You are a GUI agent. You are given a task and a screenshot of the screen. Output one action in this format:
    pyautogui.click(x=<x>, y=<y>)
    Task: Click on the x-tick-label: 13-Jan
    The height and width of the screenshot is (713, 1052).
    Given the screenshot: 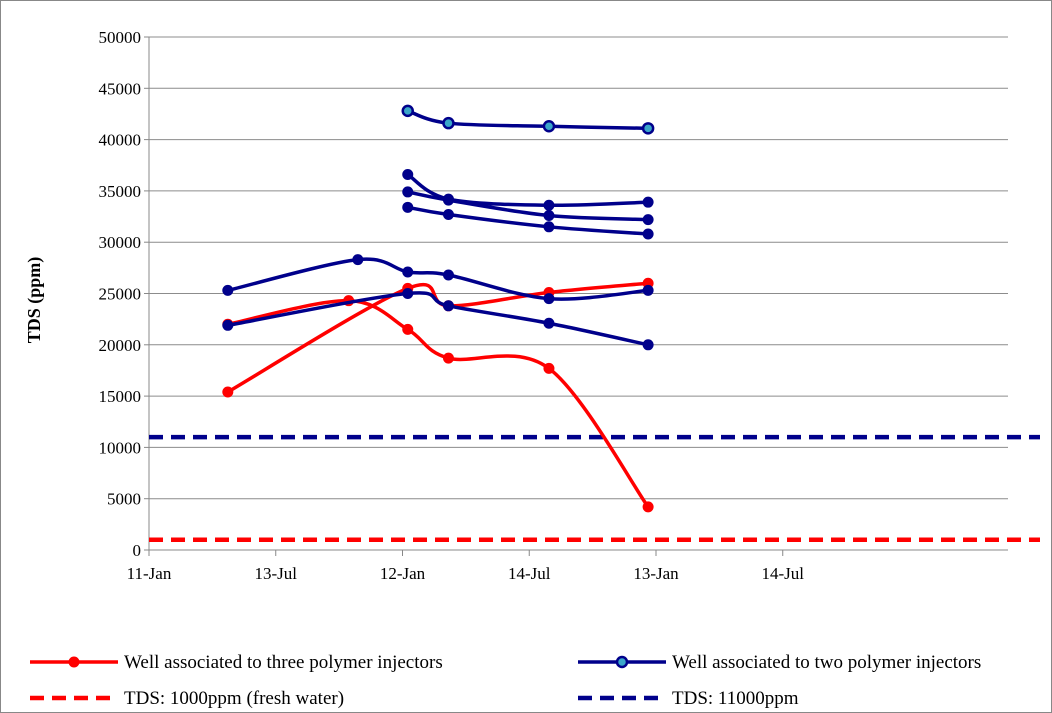 What is the action you would take?
    pyautogui.click(x=656, y=573)
    